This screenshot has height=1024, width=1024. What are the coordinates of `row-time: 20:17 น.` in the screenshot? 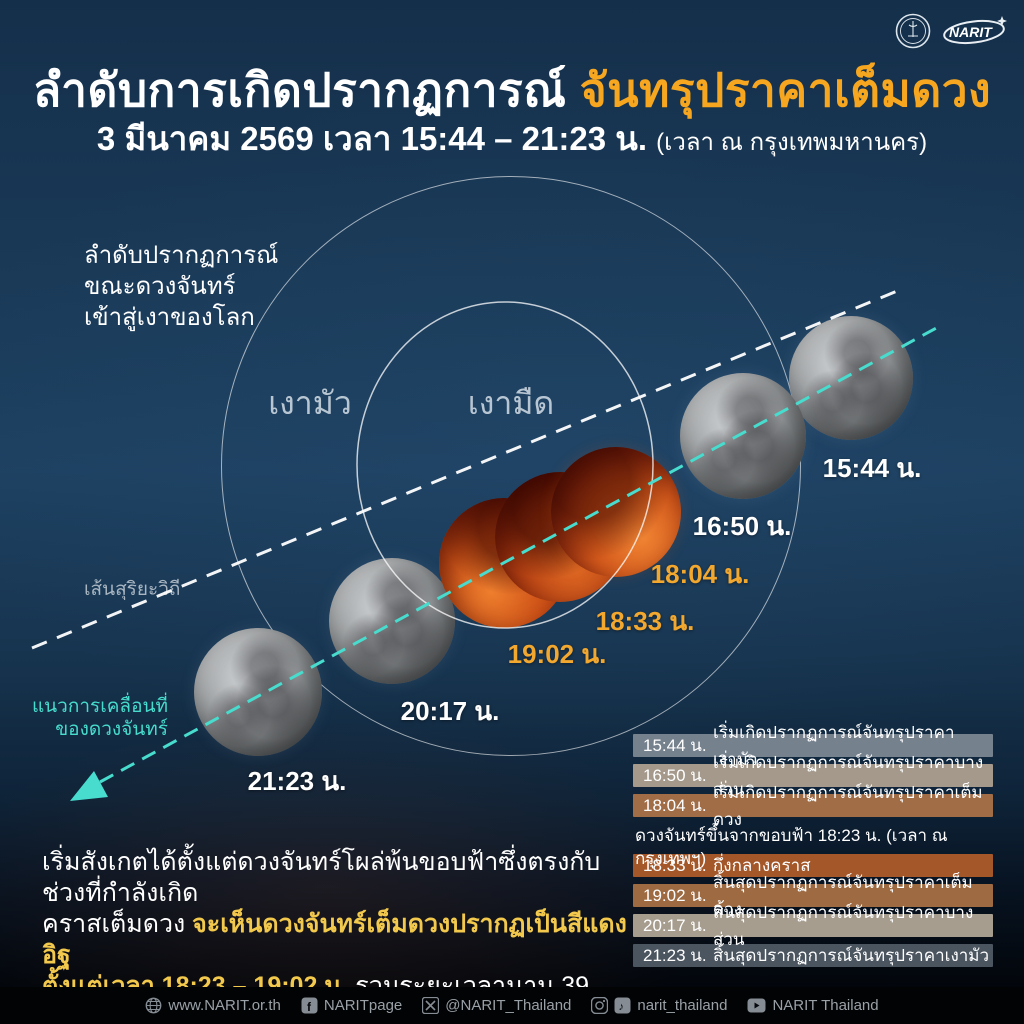 It's located at (675, 925).